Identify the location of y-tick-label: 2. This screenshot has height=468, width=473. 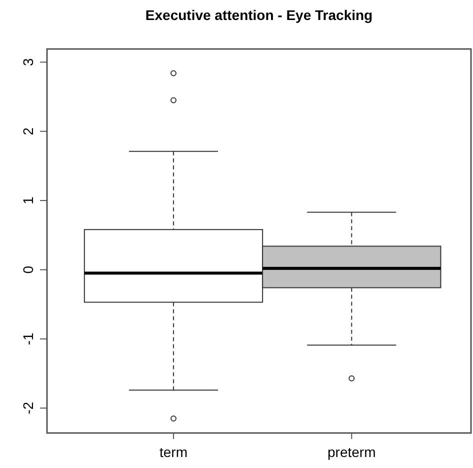
(28, 131).